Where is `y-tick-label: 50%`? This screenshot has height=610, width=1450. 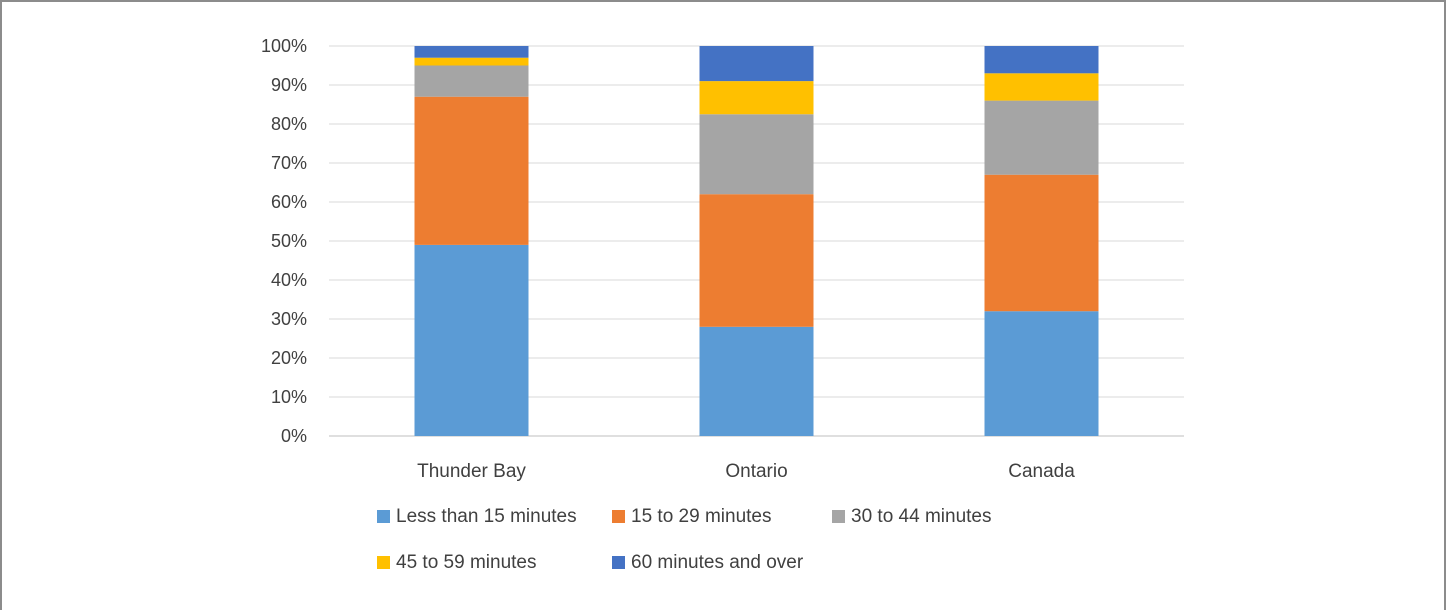 y-tick-label: 50% is located at coordinates (289, 241).